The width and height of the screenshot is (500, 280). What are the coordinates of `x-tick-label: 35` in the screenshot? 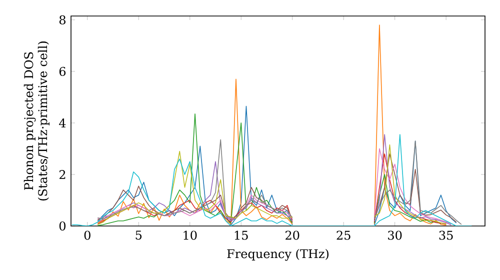 It's located at (446, 235).